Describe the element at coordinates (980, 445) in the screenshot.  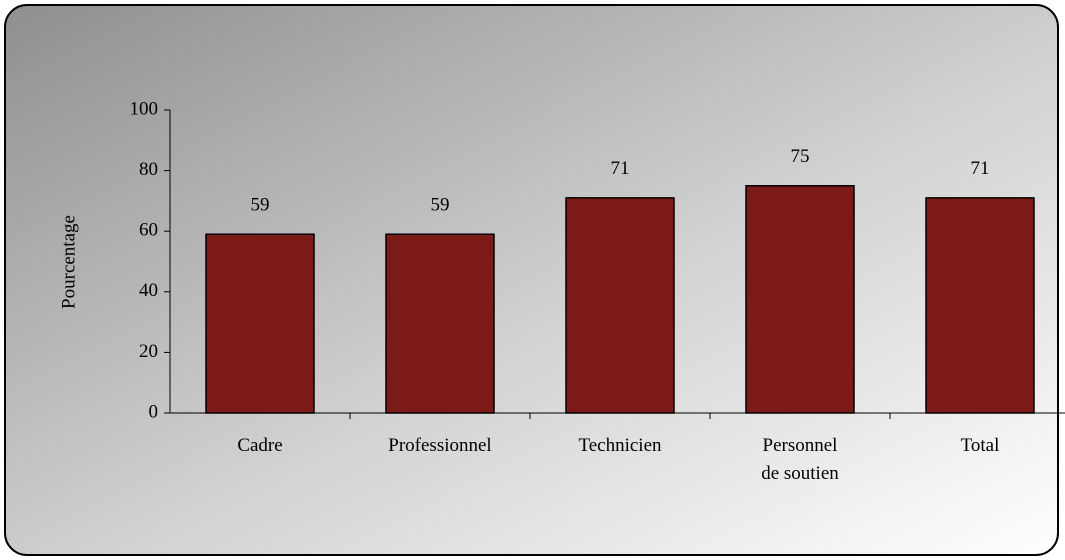
I see `x-tick-label: Total` at that location.